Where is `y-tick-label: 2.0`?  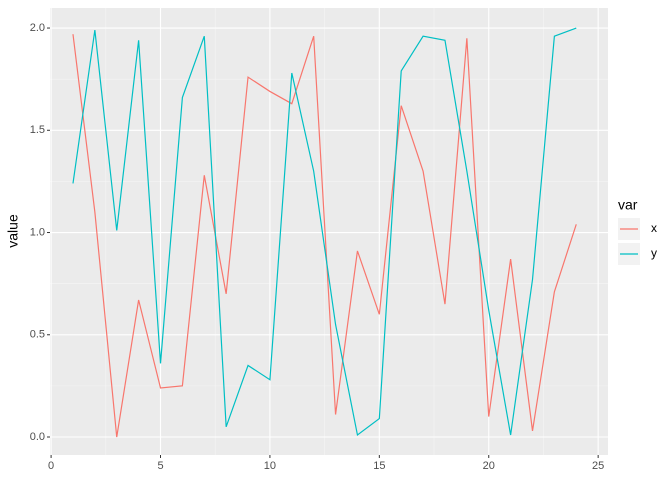
y-tick-label: 2.0 is located at coordinates (37, 28).